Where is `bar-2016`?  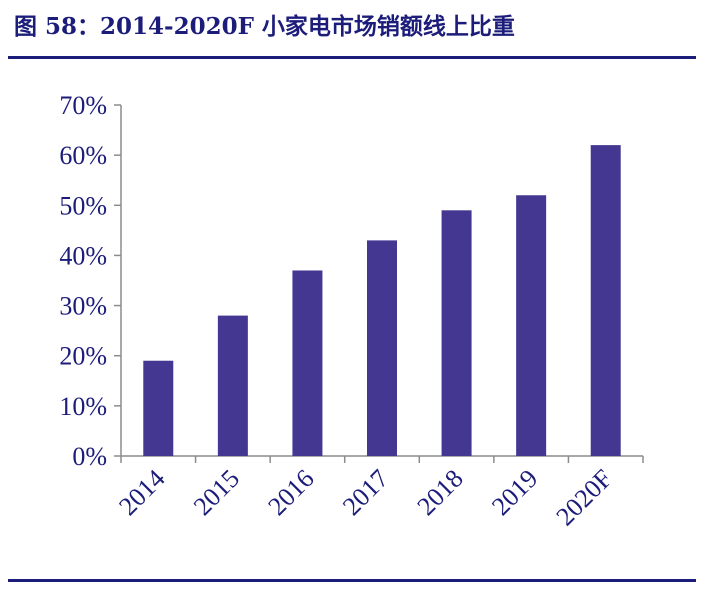
bar-2016 is located at coordinates (307, 363).